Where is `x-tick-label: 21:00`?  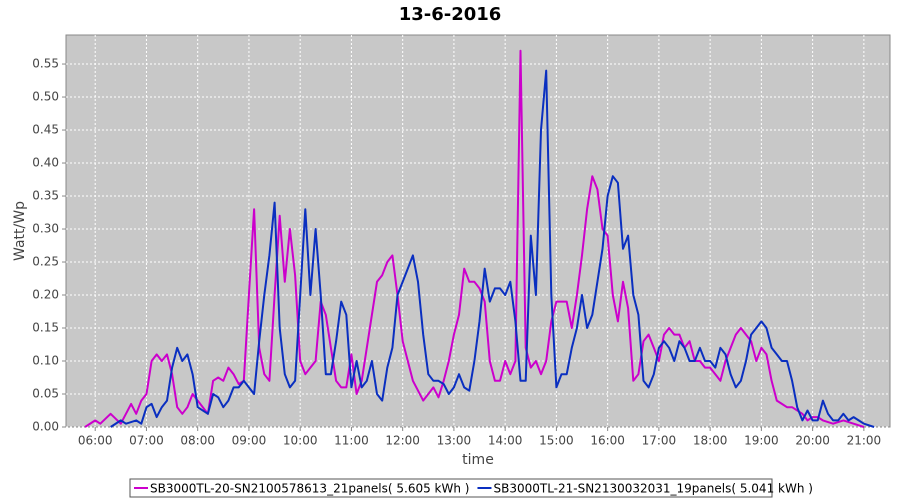 x-tick-label: 21:00 is located at coordinates (864, 441).